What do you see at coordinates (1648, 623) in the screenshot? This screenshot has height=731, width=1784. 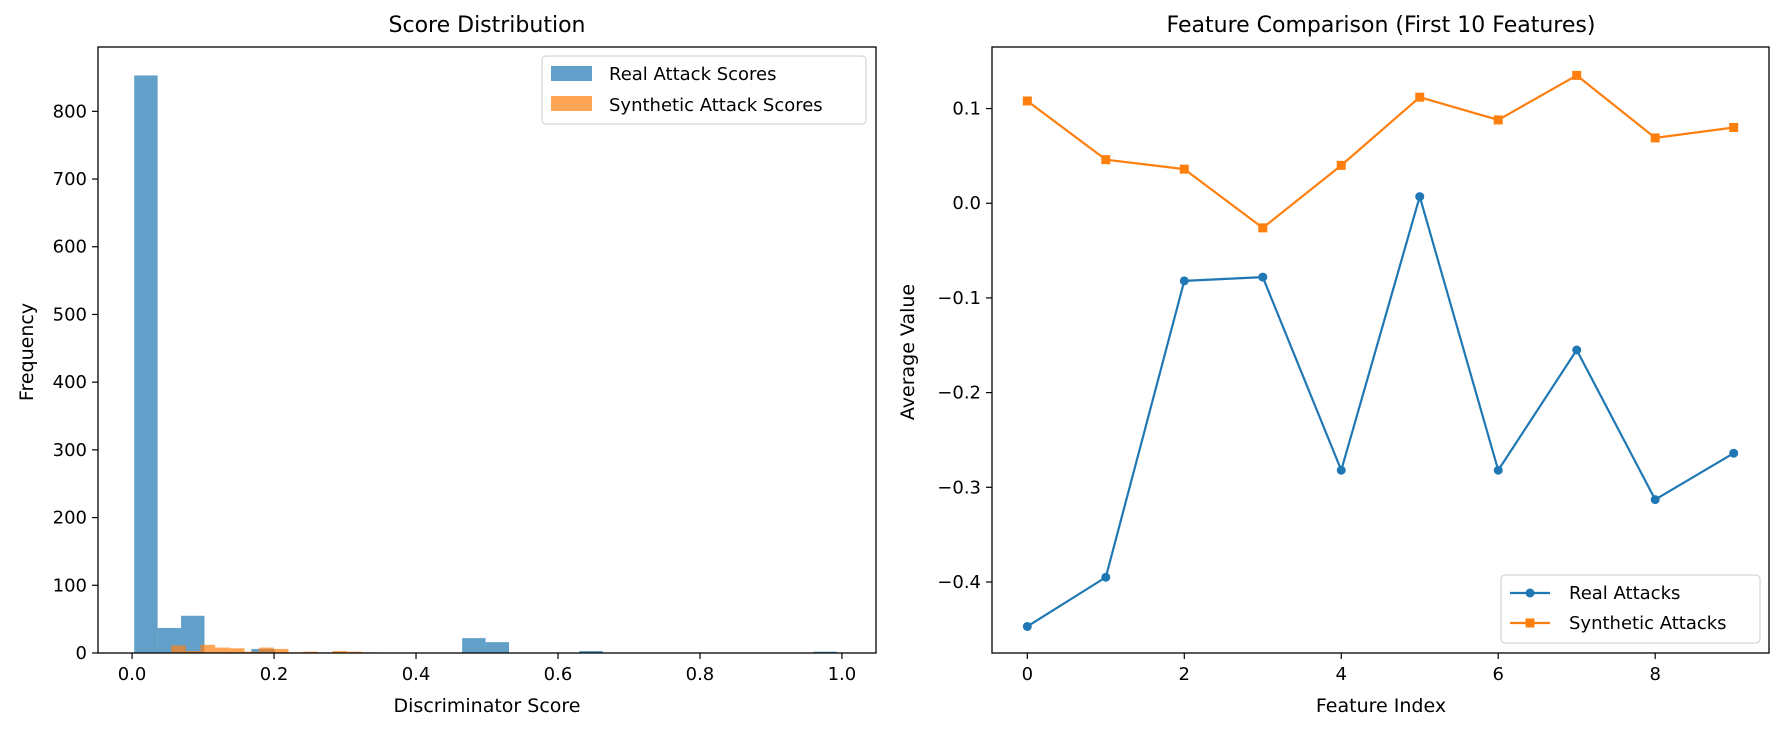 I see `legend-label-synthetic-attacks: Synthetic Attacks` at bounding box center [1648, 623].